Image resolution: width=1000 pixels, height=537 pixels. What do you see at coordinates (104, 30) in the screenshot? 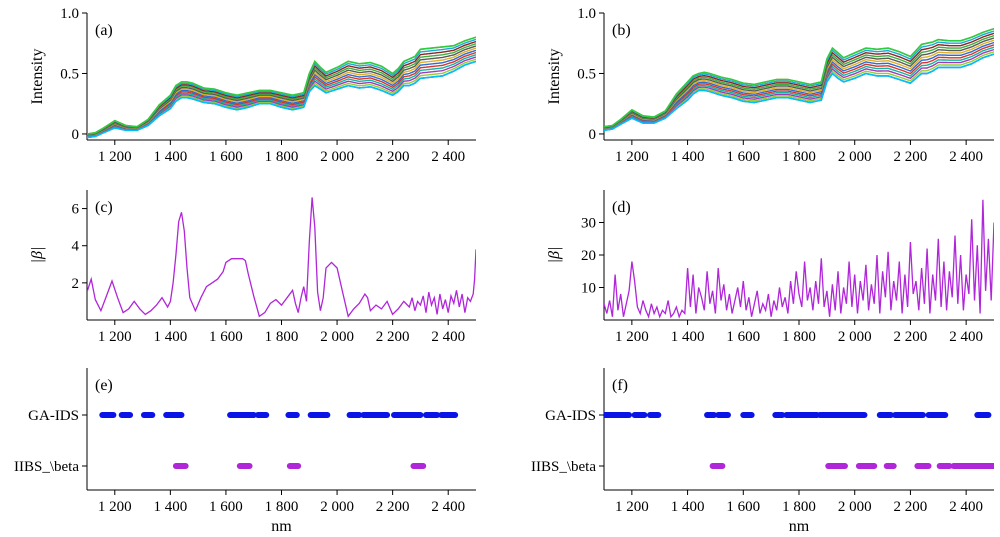
I see `panel-label: (a)` at bounding box center [104, 30].